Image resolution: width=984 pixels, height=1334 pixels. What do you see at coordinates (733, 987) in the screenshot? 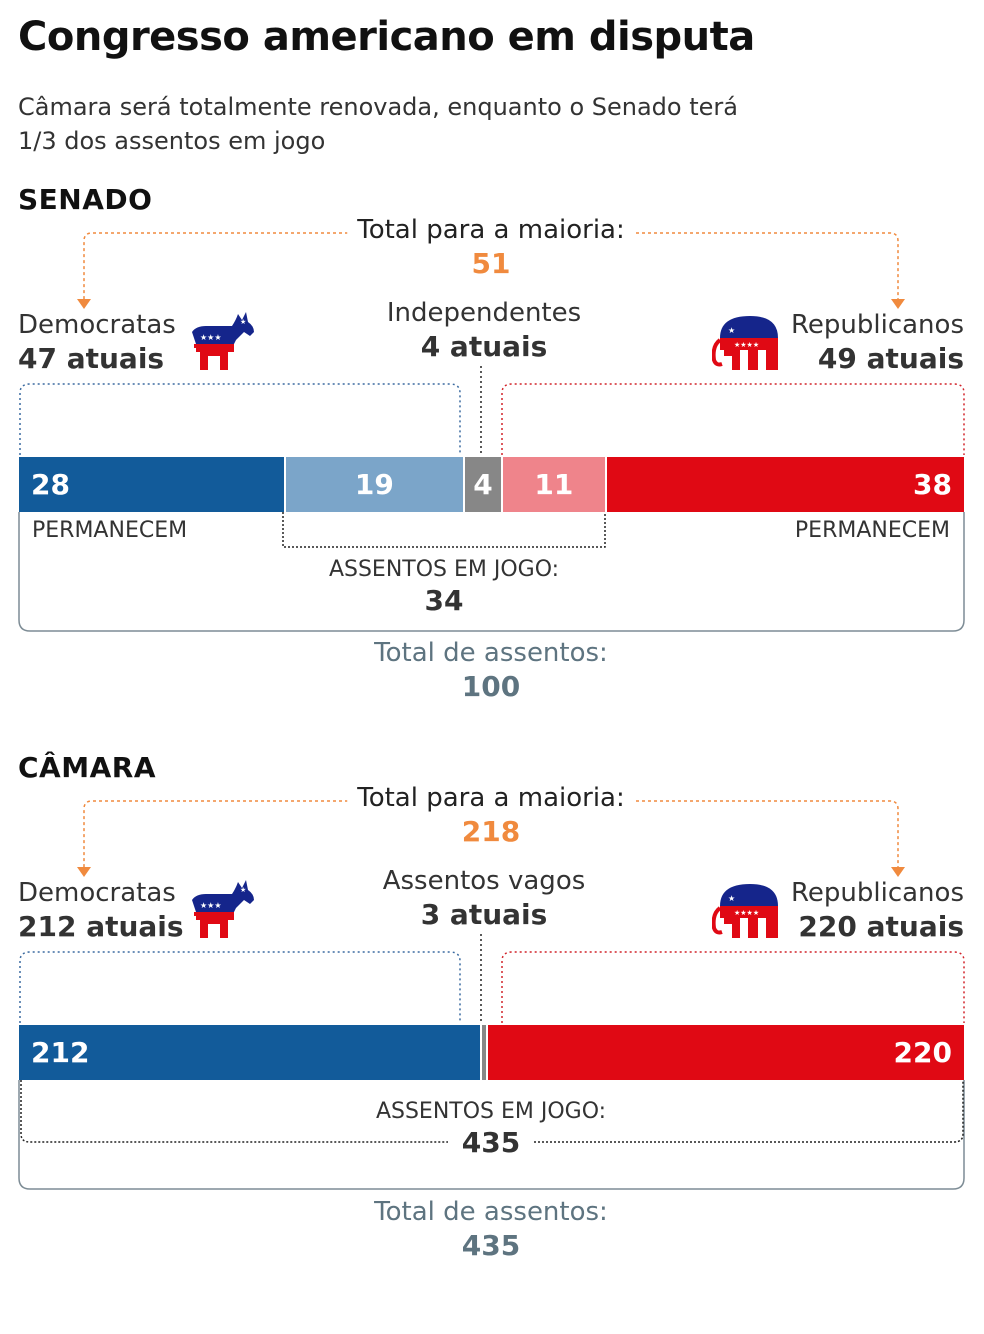
I see `house-rep-bracket` at bounding box center [733, 987].